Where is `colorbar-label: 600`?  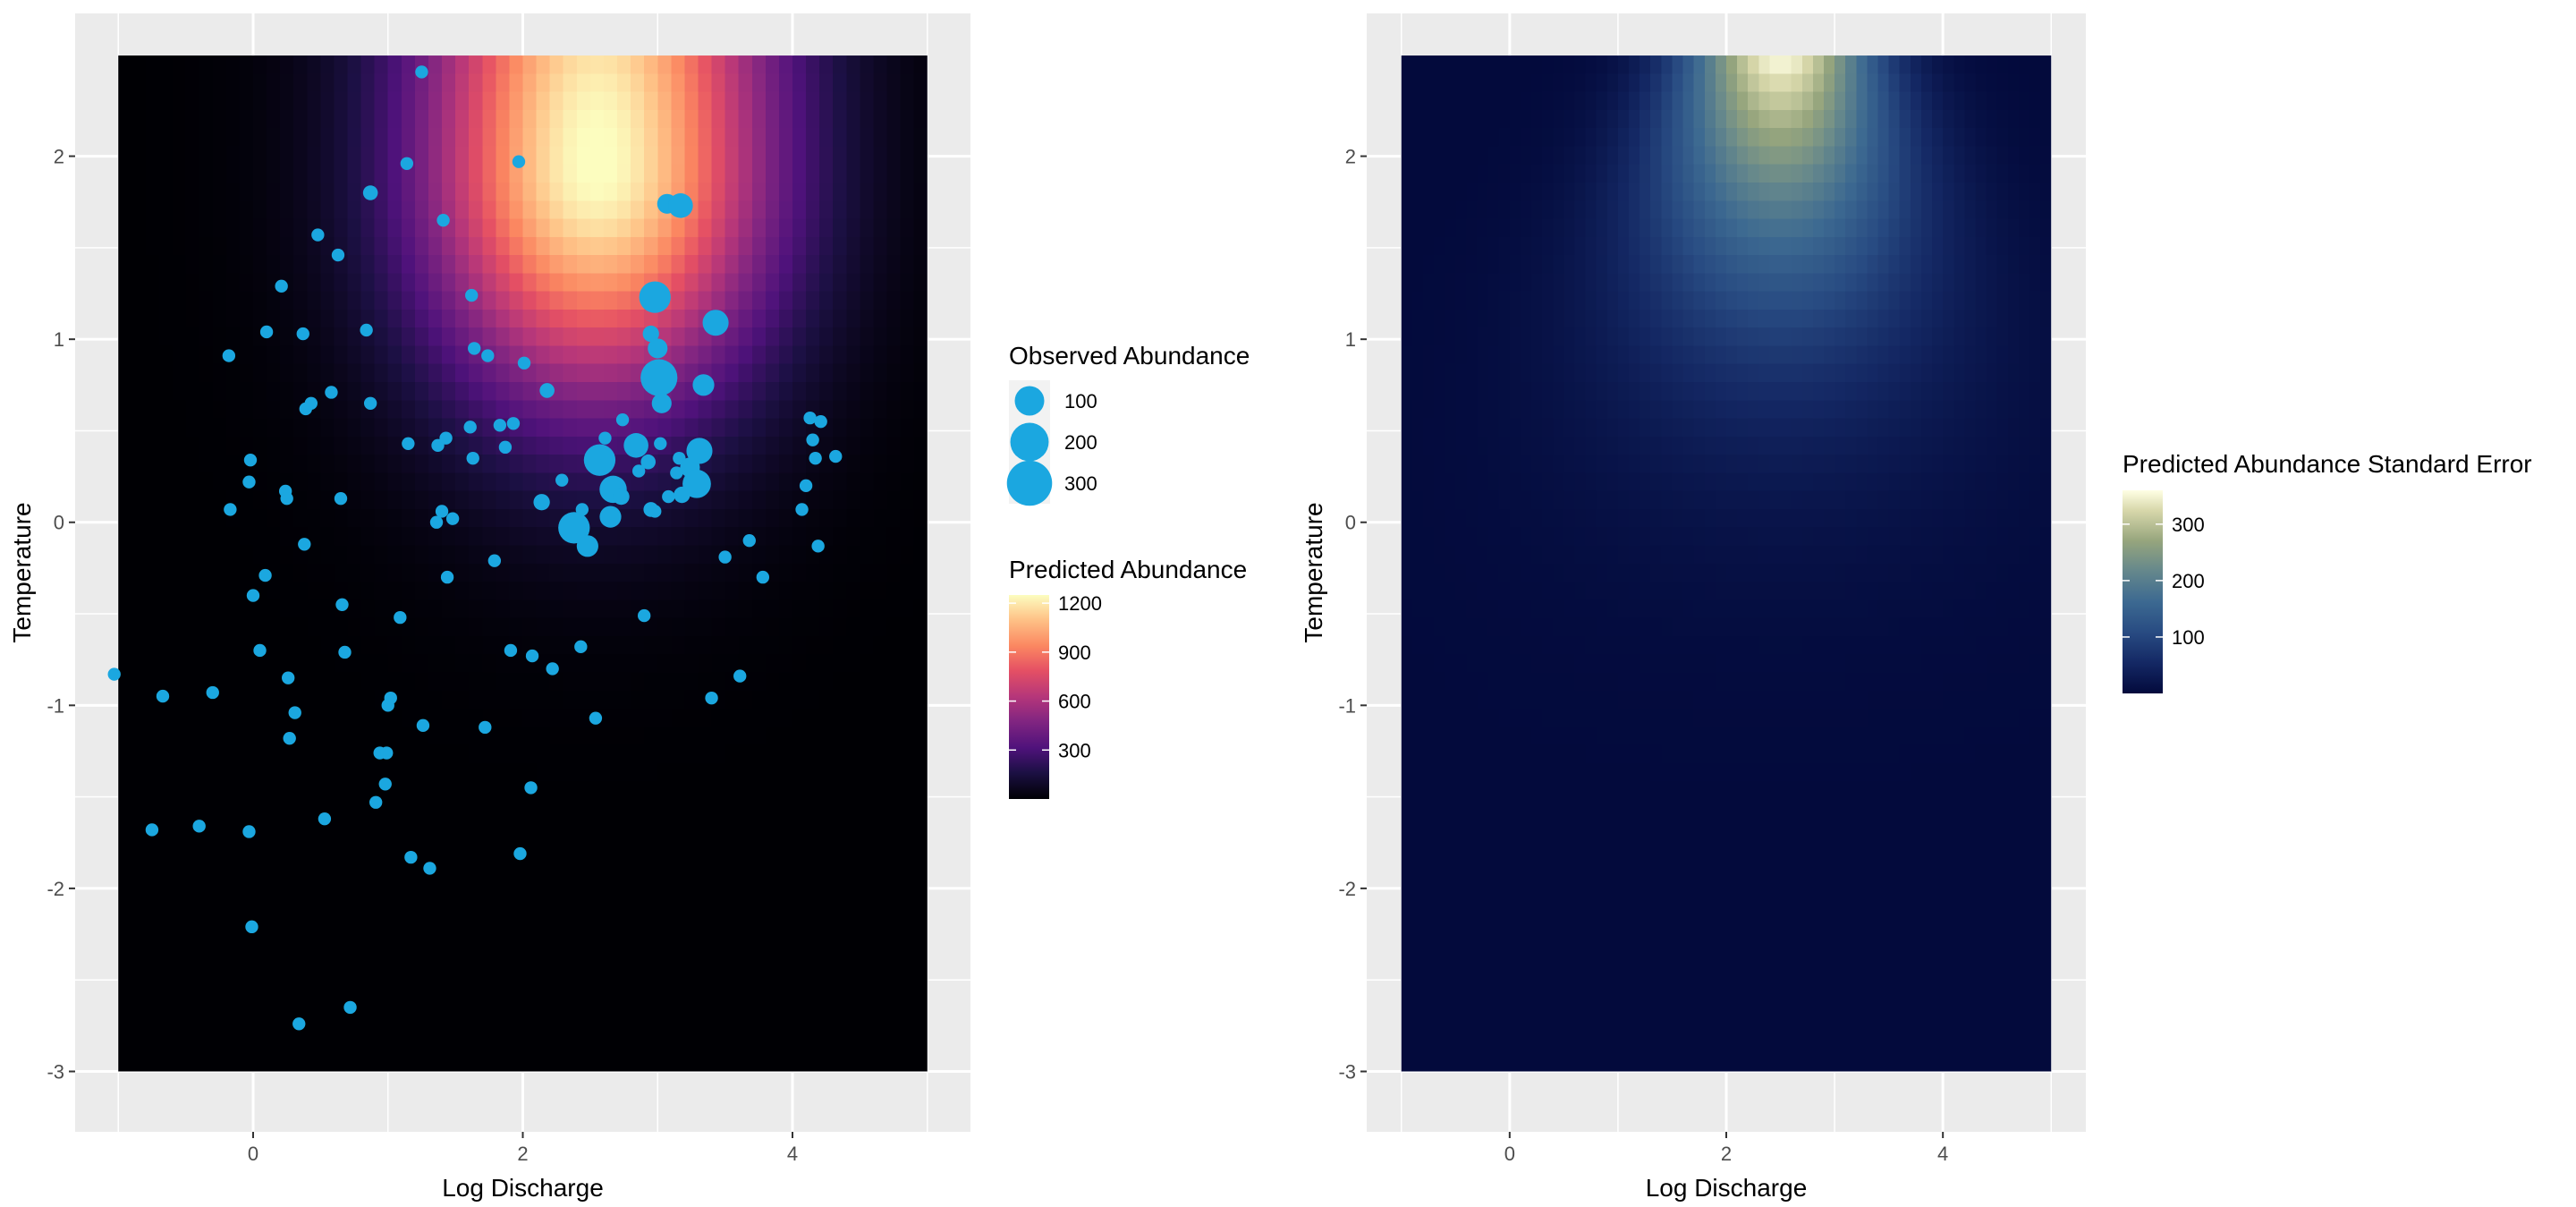
colorbar-label: 600 is located at coordinates (1074, 702).